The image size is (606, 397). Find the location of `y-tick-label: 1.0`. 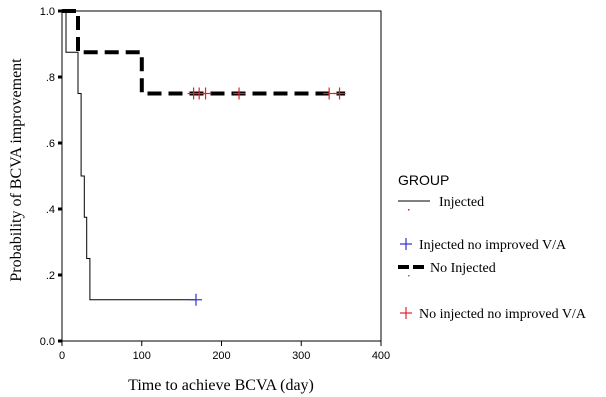

y-tick-label: 1.0 is located at coordinates (47, 12).